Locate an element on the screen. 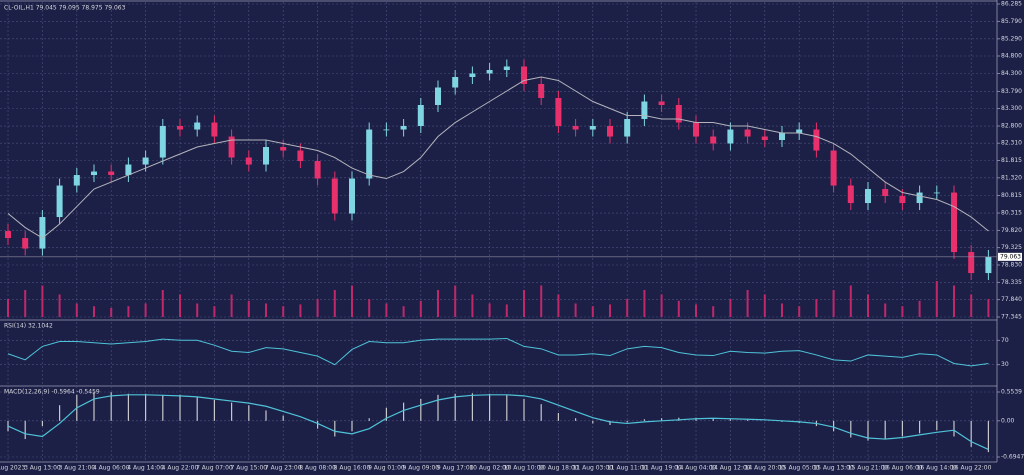  x-tick-label: 7 Aug 23:00 is located at coordinates (283, 468).